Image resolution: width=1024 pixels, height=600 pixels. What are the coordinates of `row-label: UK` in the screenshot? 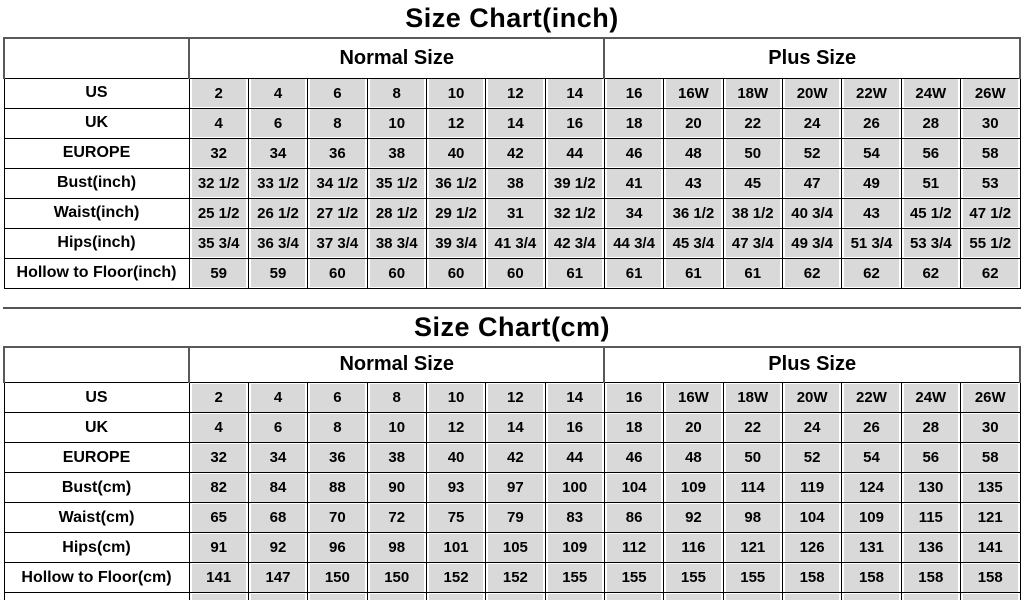 It's located at (96, 123).